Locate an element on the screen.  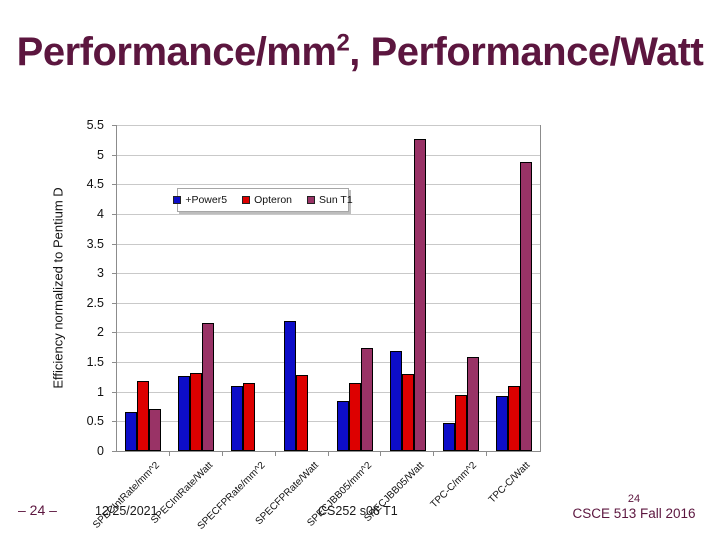
y-tick-label: 3.5 is located at coordinates (95, 243).